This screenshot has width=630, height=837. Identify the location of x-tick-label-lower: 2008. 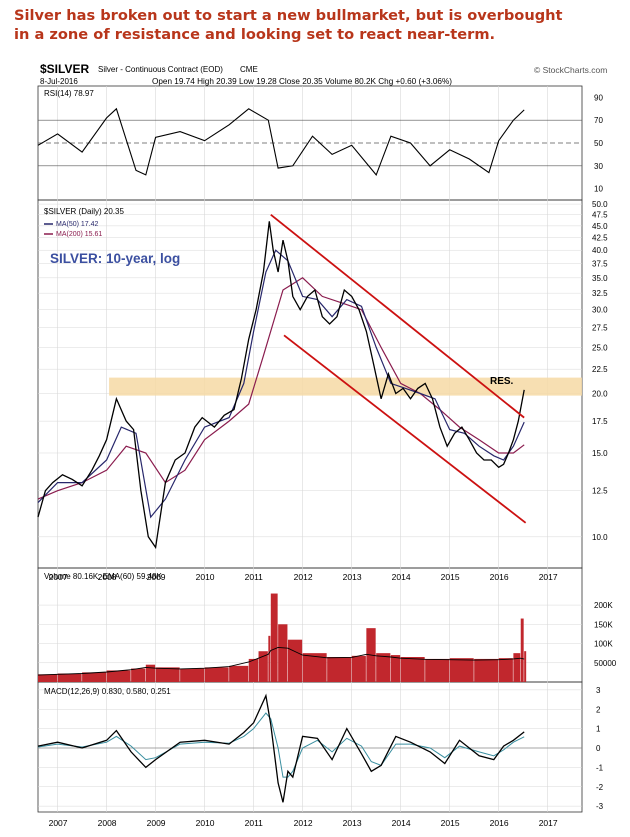
(107, 823).